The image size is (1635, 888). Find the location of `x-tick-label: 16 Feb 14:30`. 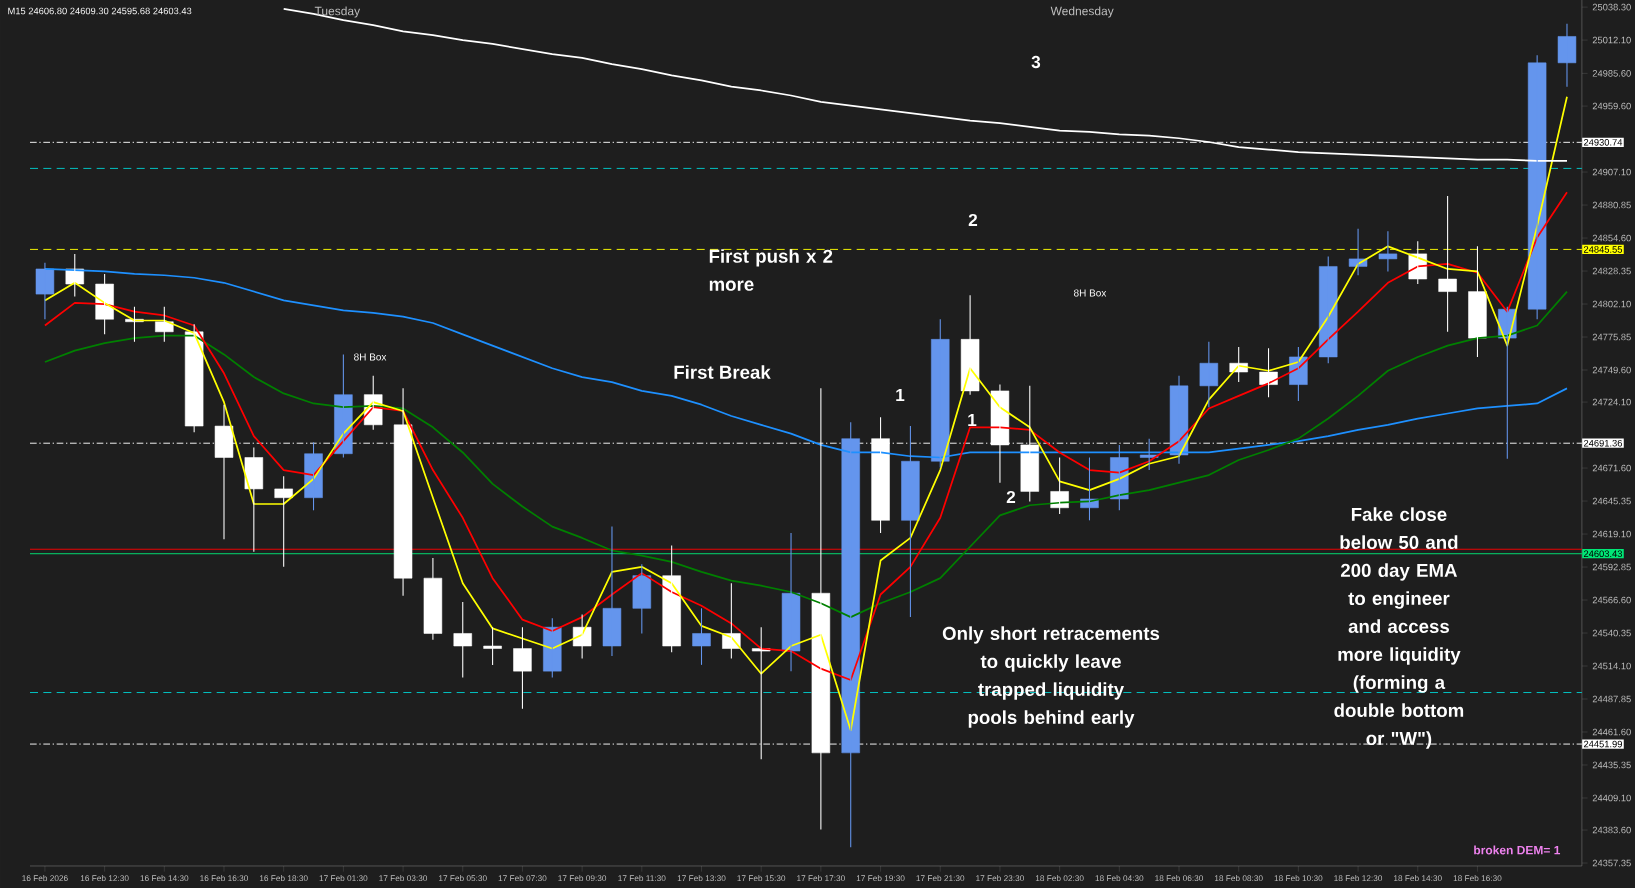

x-tick-label: 16 Feb 14:30 is located at coordinates (164, 878).